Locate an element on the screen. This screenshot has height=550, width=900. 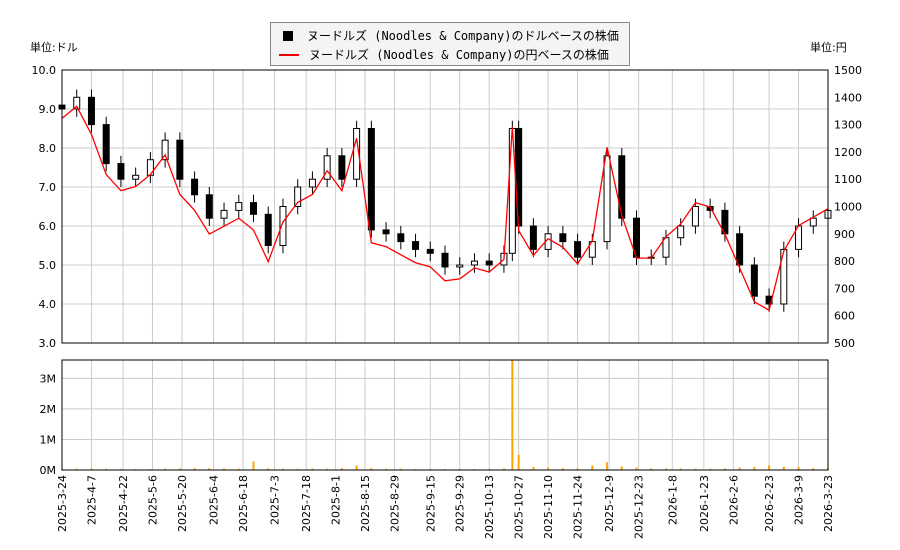
x-tick-label: 2025-3-24 is located at coordinates (62, 503).